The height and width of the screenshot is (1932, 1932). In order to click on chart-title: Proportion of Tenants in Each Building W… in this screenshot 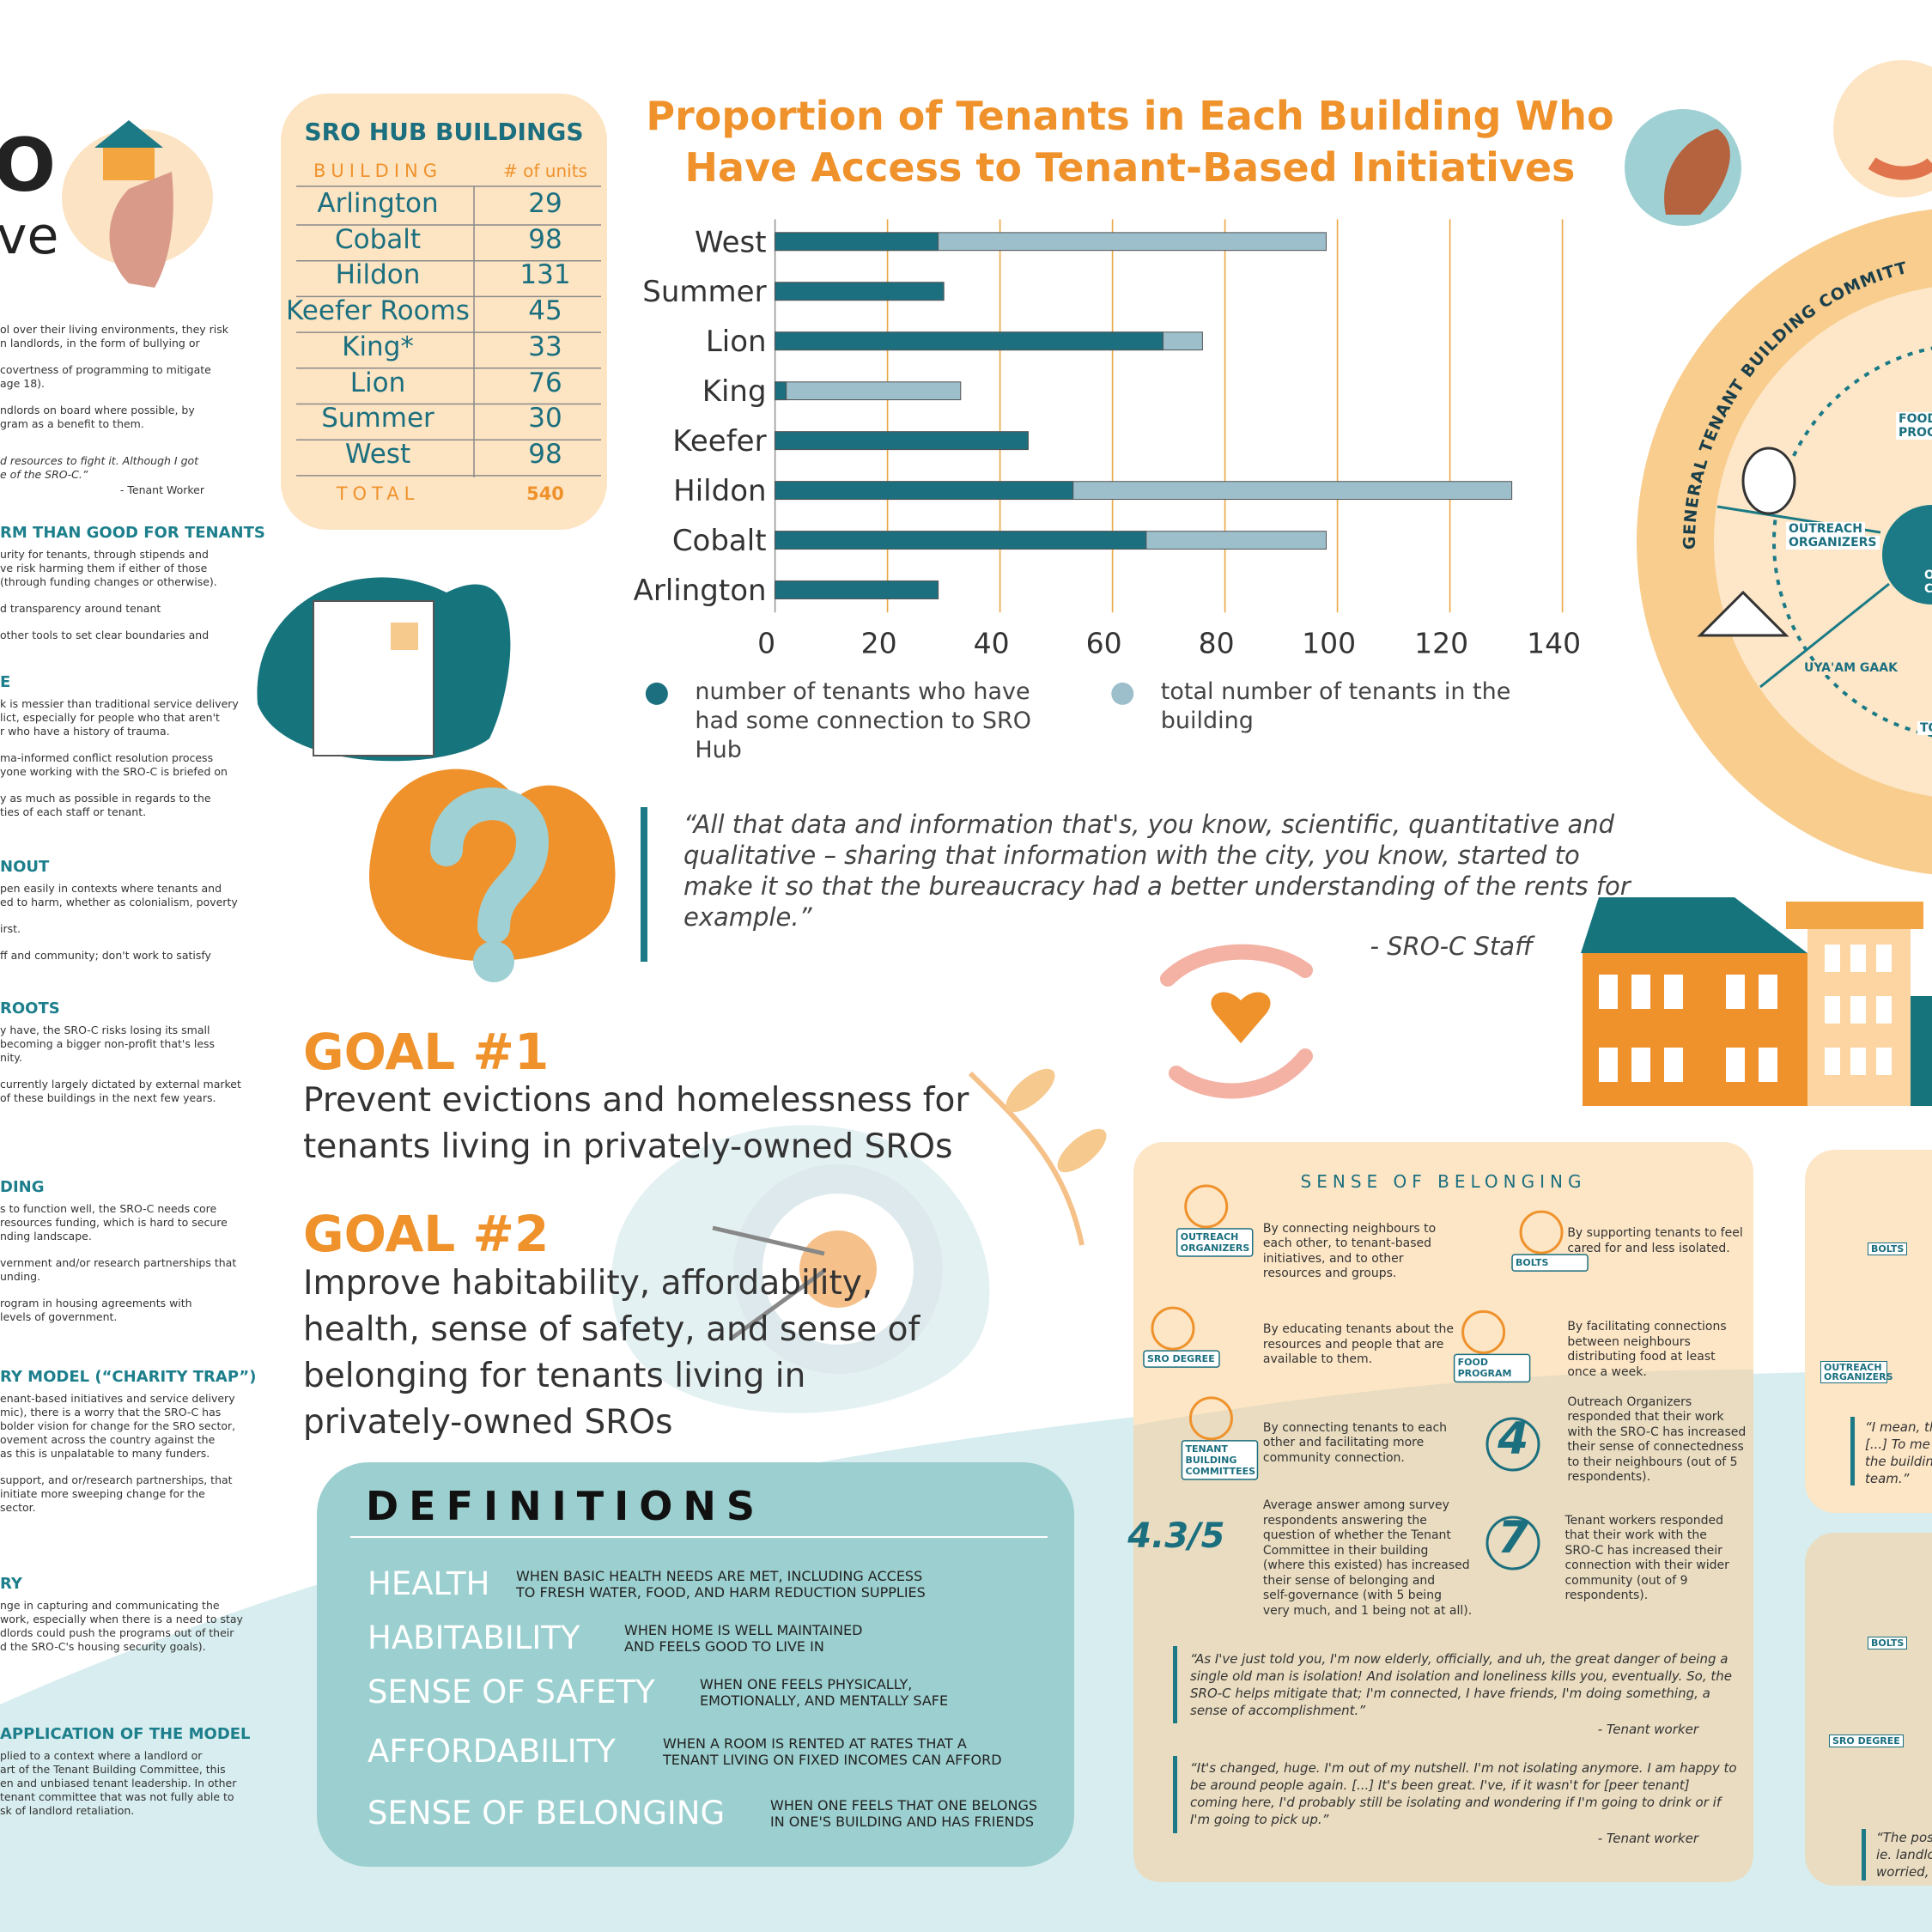, I will do `click(1130, 116)`.